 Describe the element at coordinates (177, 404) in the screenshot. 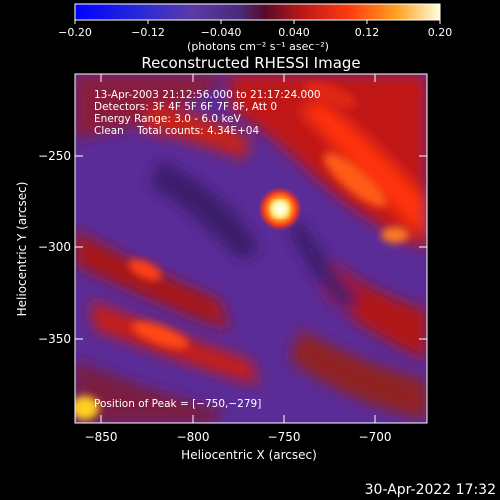

I see `peak-position-label: Position of Peak = [−750,−279]` at that location.